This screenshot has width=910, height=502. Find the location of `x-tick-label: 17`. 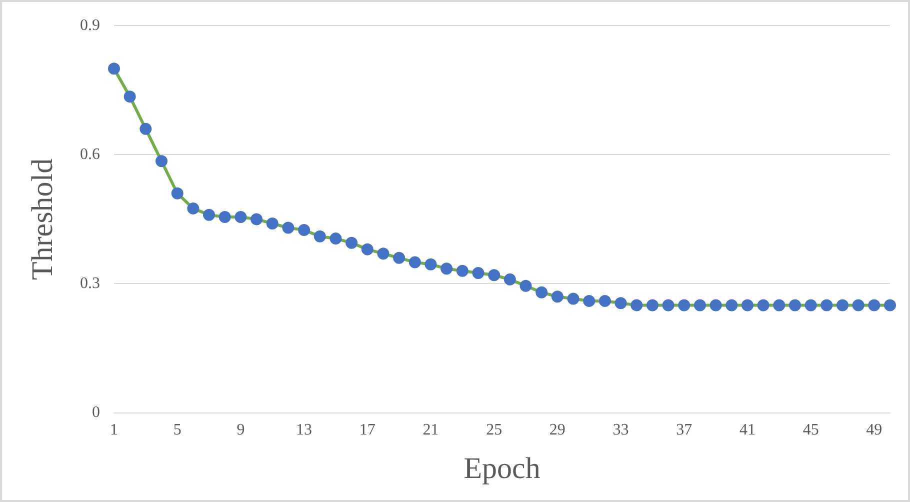

x-tick-label: 17 is located at coordinates (367, 430).